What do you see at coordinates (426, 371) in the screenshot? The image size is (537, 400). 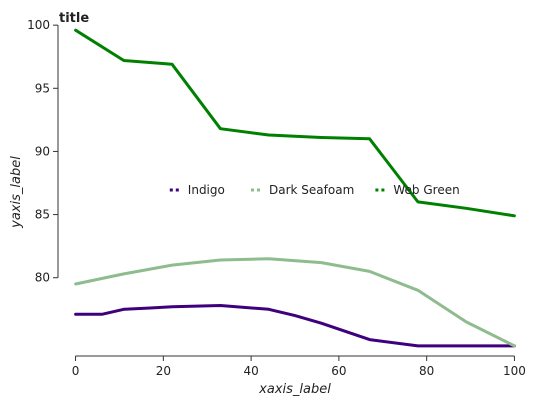 I see `x-tick-label: 80` at bounding box center [426, 371].